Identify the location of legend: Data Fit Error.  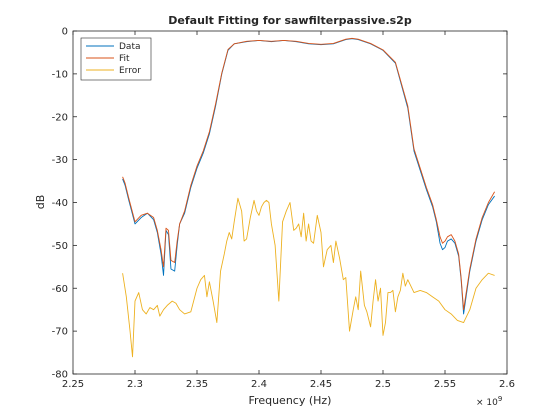
(116, 59).